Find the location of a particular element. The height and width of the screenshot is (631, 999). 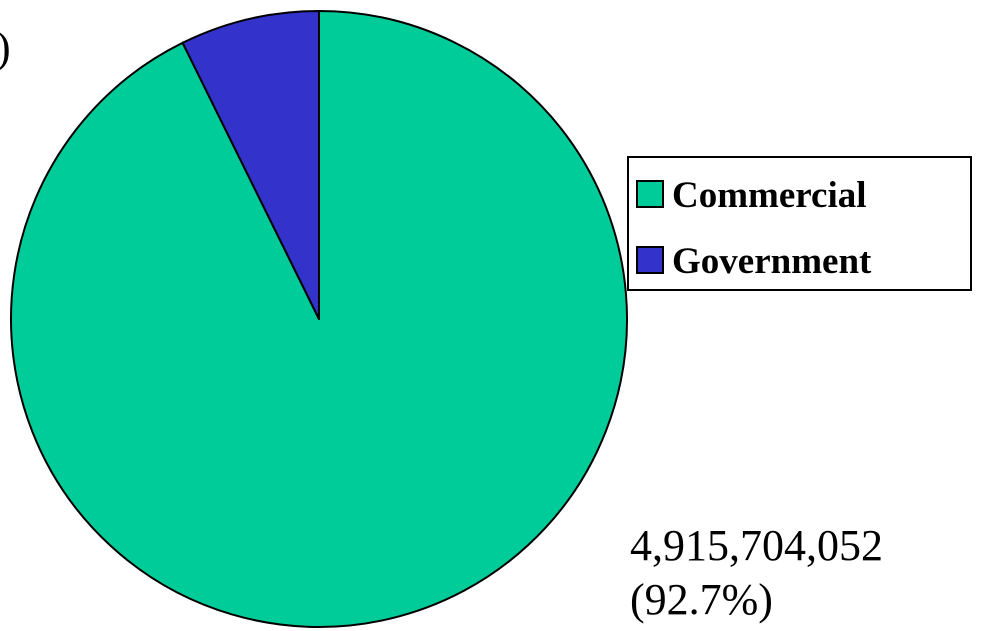

legend-item-government: Government is located at coordinates (754, 261).